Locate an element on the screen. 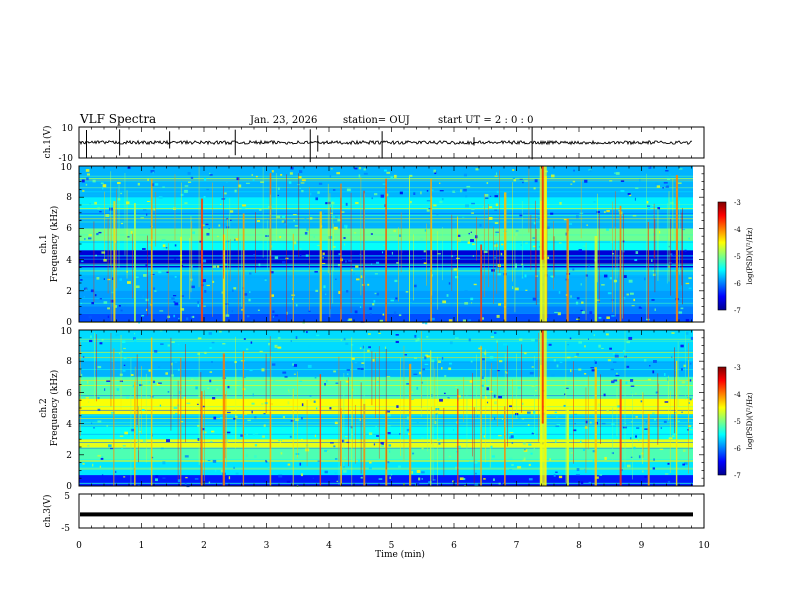 The image size is (792, 612). ch3-waveform-trace is located at coordinates (386, 514).